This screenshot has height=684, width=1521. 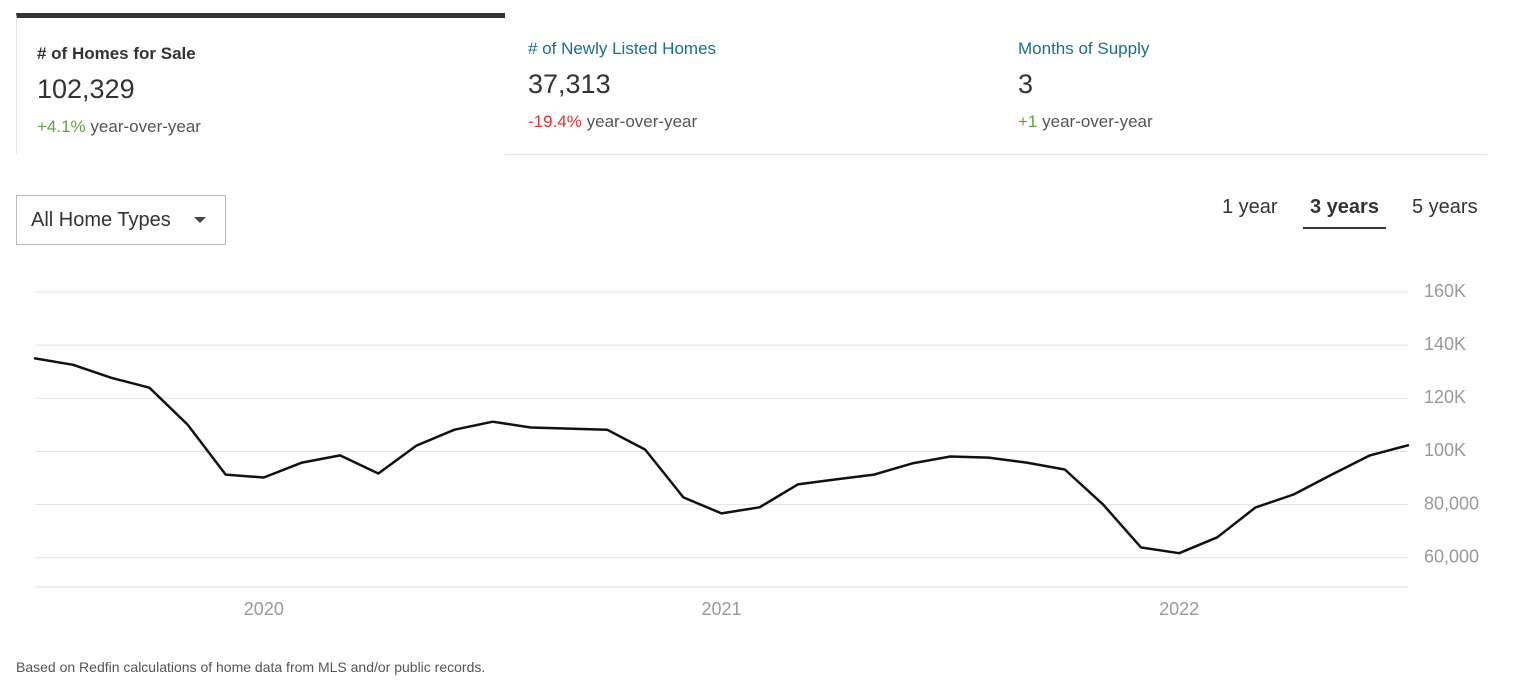 I want to click on y-tick-label: 100K, so click(x=1445, y=450).